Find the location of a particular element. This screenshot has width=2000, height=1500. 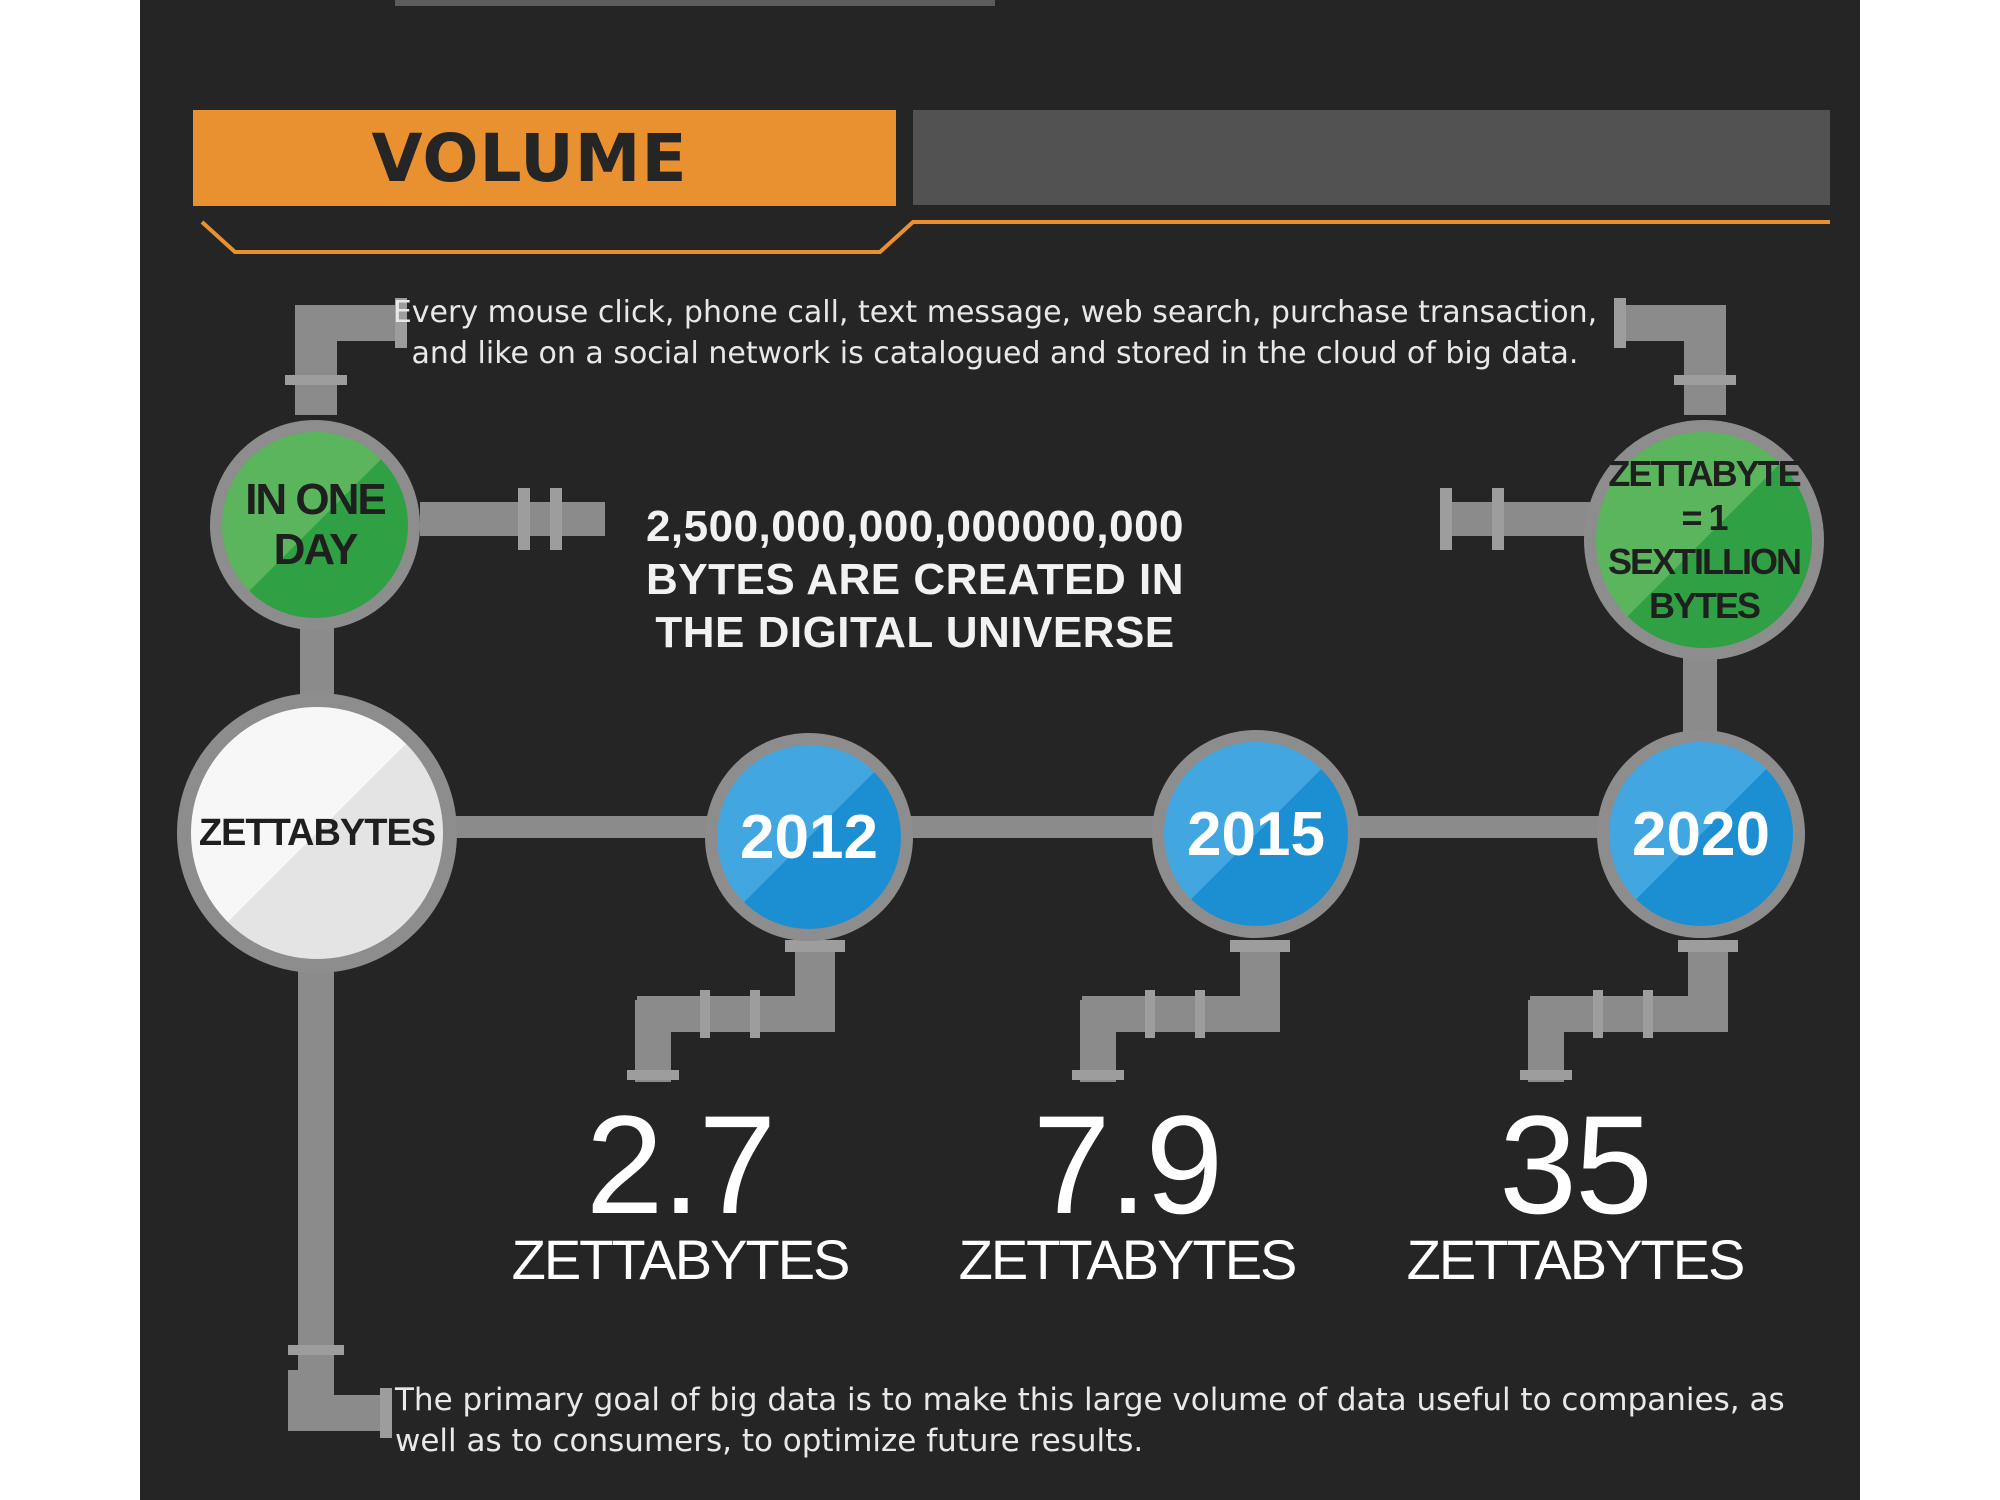

in-one-day-label: IN ONE DAY is located at coordinates (316, 524).